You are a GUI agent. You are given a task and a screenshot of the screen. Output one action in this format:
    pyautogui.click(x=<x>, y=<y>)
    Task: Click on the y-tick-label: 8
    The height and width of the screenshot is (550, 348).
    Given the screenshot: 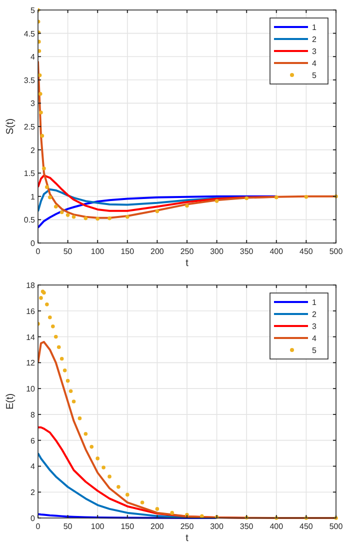 What is the action you would take?
    pyautogui.click(x=33, y=415)
    